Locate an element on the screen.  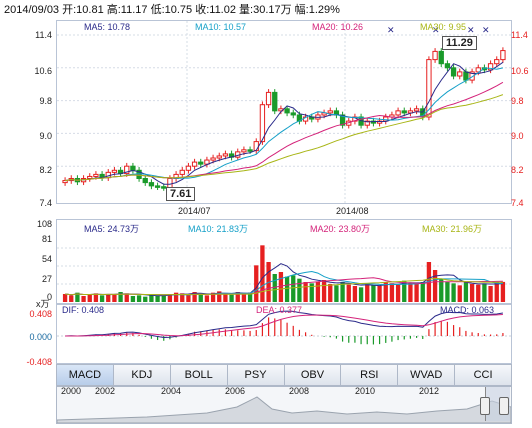
timeline-navigator: 2000 2002 2004 2006 2008 2010 2012 is located at coordinates (284, 405).